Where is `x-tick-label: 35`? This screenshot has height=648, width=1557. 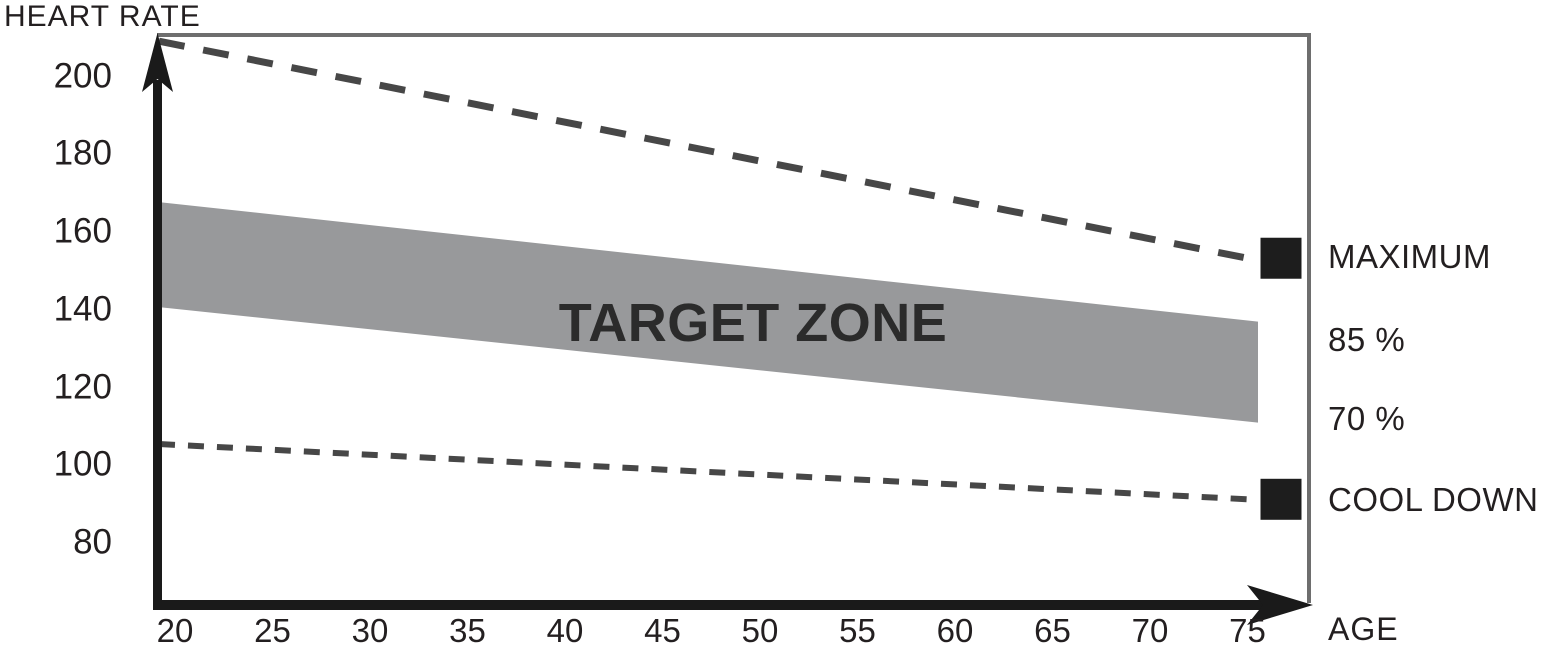 x-tick-label: 35 is located at coordinates (467, 630).